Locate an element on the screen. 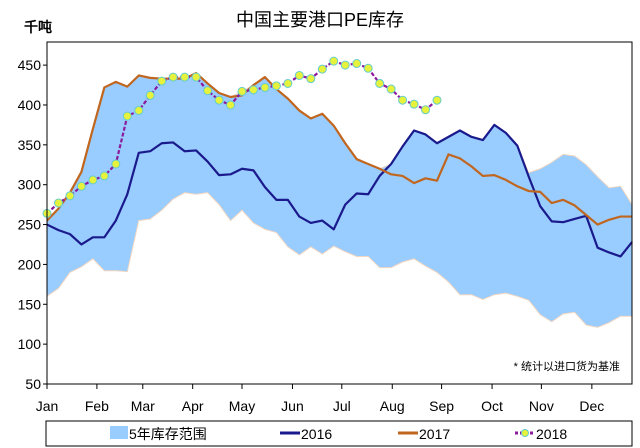 This screenshot has height=448, width=640. legend: 5年库存范围 2016 2017 2018 is located at coordinates (339, 433).